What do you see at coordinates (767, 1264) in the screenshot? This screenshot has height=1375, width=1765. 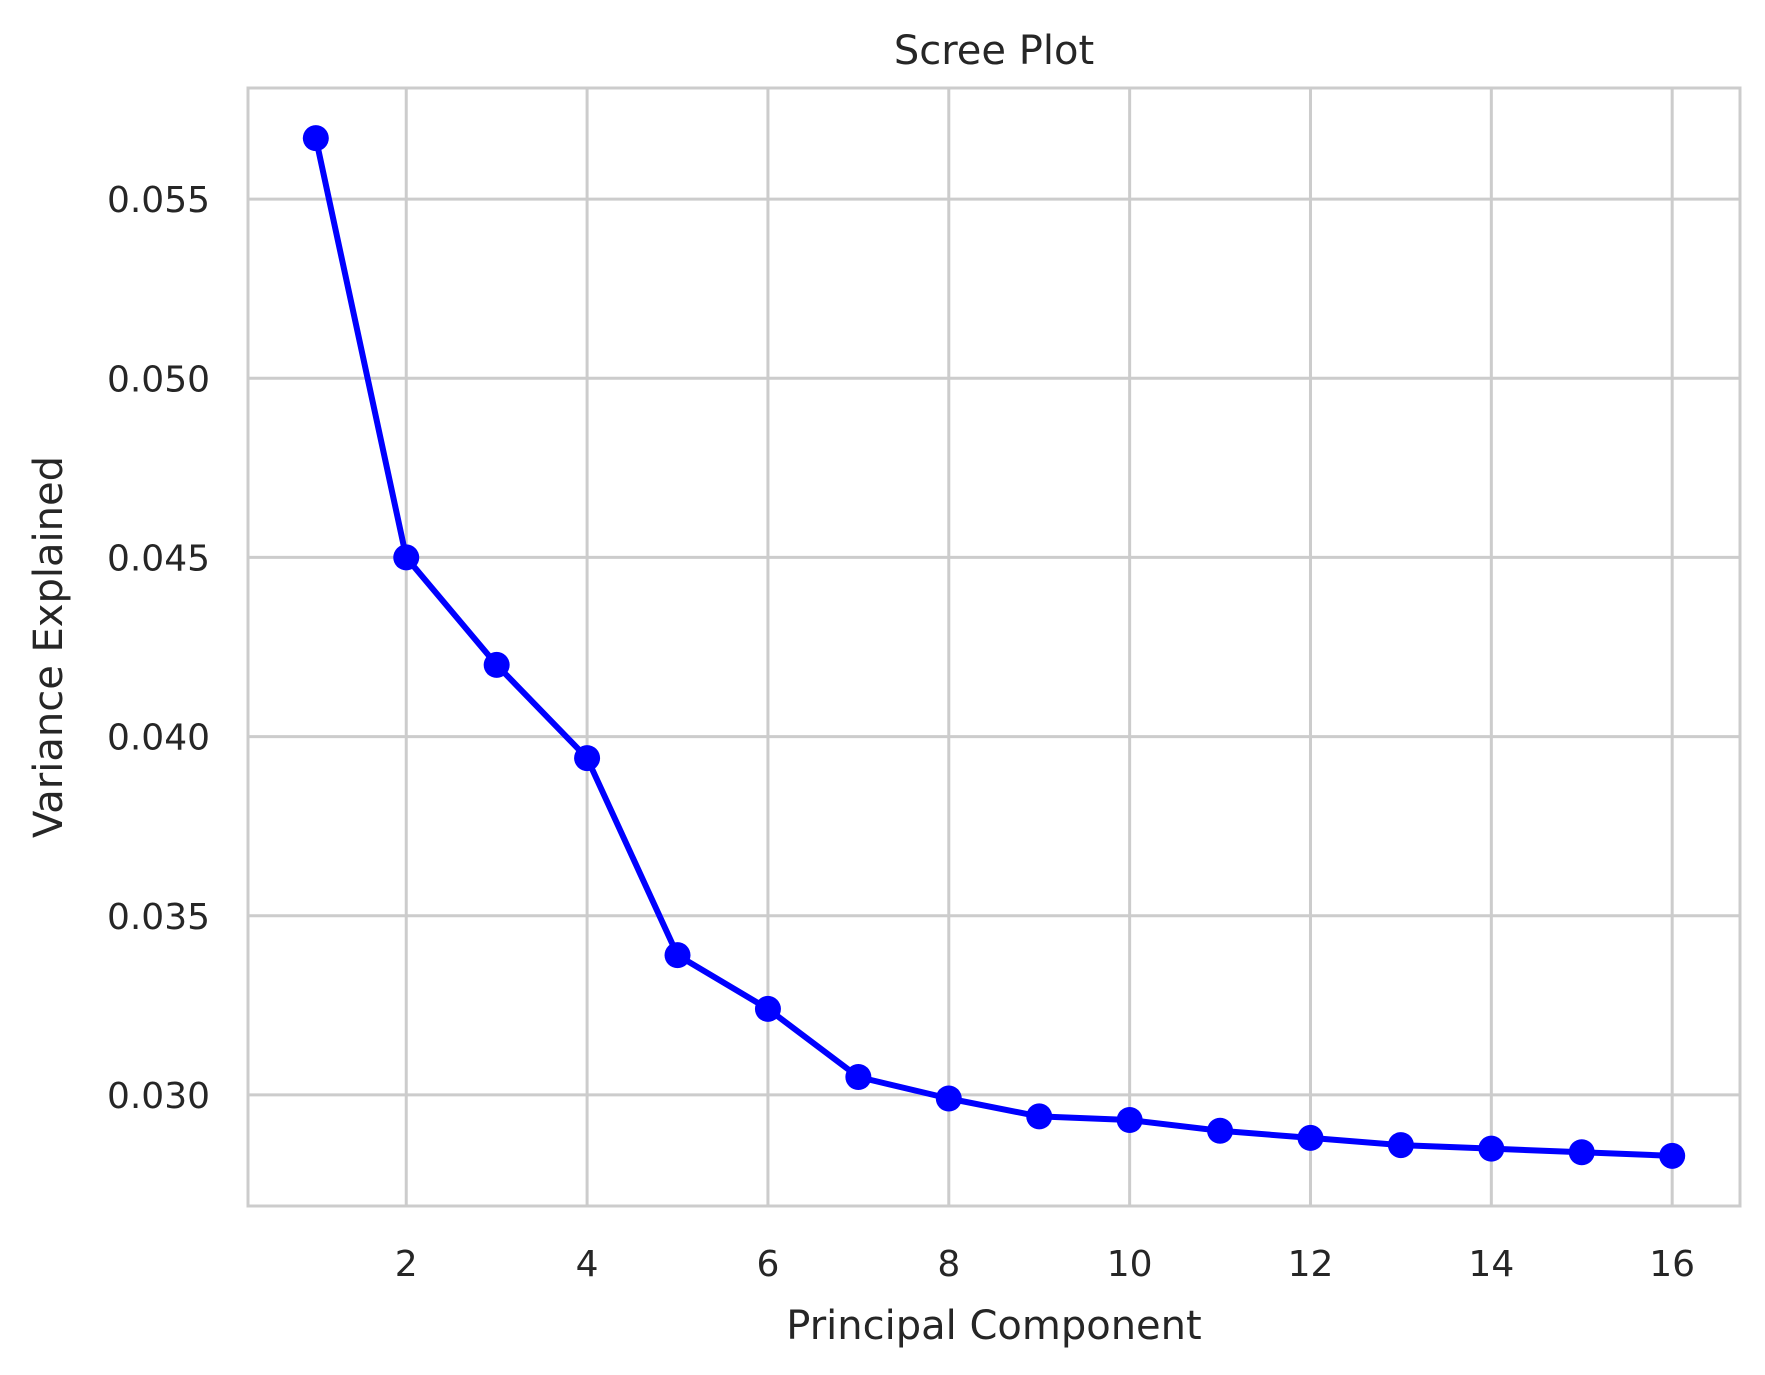 I see `x-tick-label: 6` at bounding box center [767, 1264].